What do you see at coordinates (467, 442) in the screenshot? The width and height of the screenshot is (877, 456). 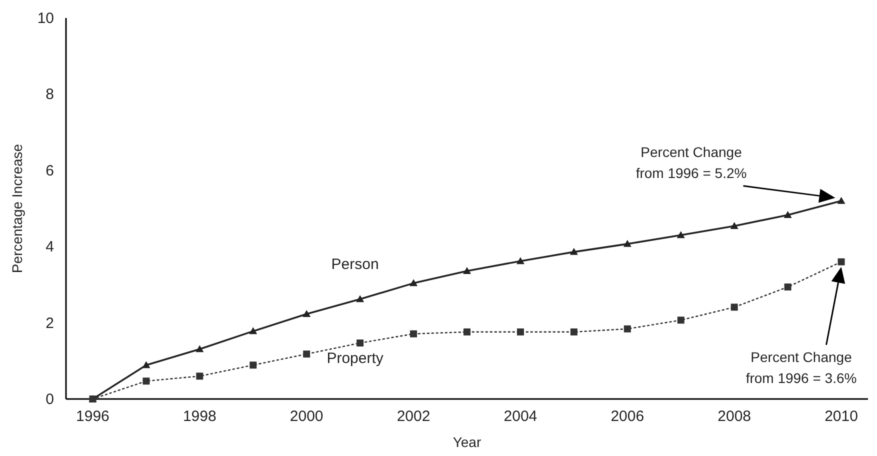 I see `x-axis-title: Year` at bounding box center [467, 442].